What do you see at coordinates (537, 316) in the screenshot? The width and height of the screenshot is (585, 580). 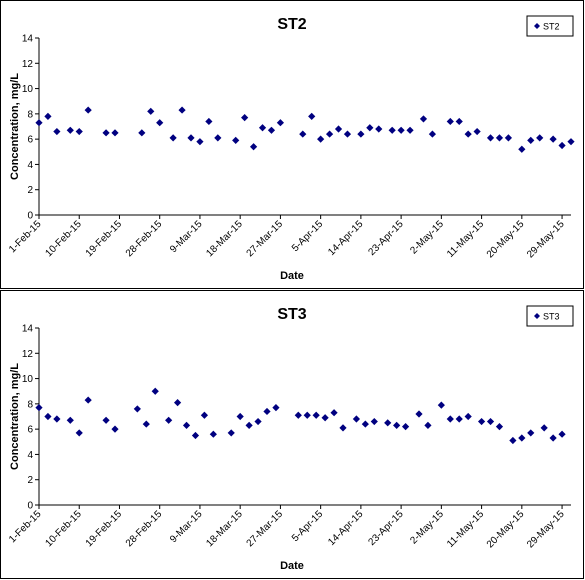 I see `legend-marker` at bounding box center [537, 316].